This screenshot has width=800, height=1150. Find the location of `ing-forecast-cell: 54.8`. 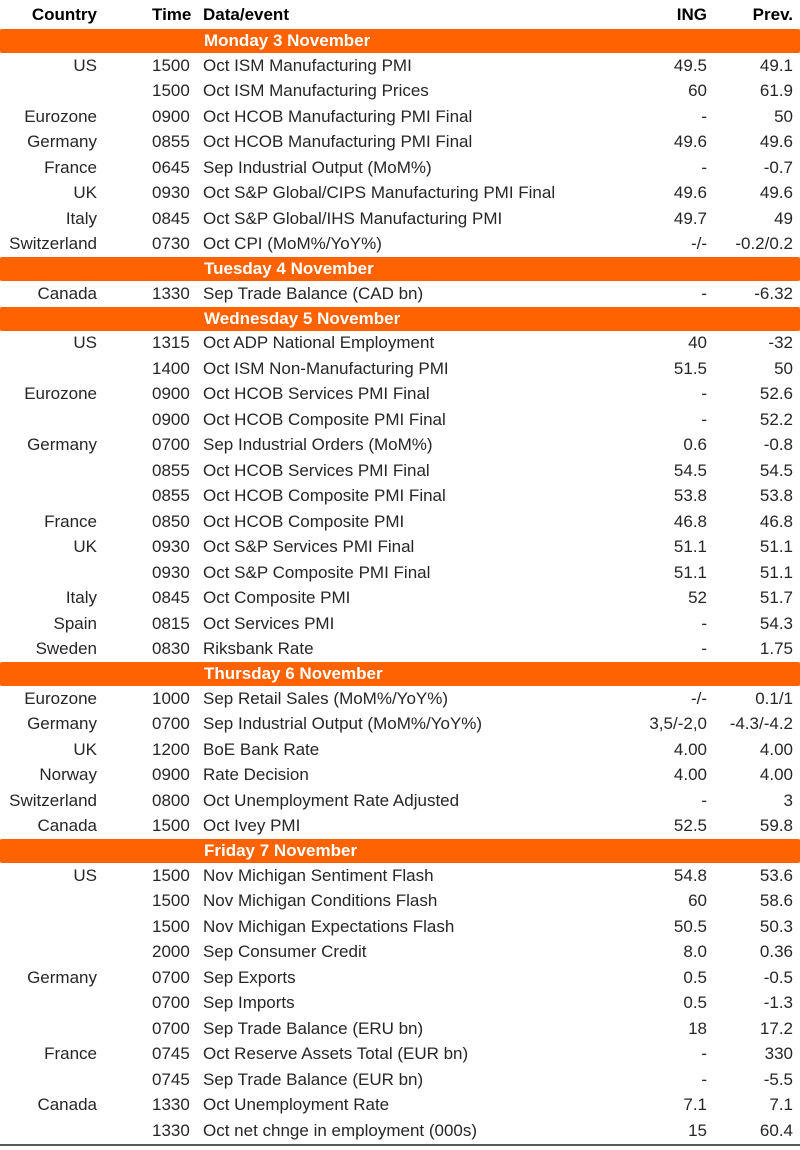

ing-forecast-cell: 54.8 is located at coordinates (690, 875).